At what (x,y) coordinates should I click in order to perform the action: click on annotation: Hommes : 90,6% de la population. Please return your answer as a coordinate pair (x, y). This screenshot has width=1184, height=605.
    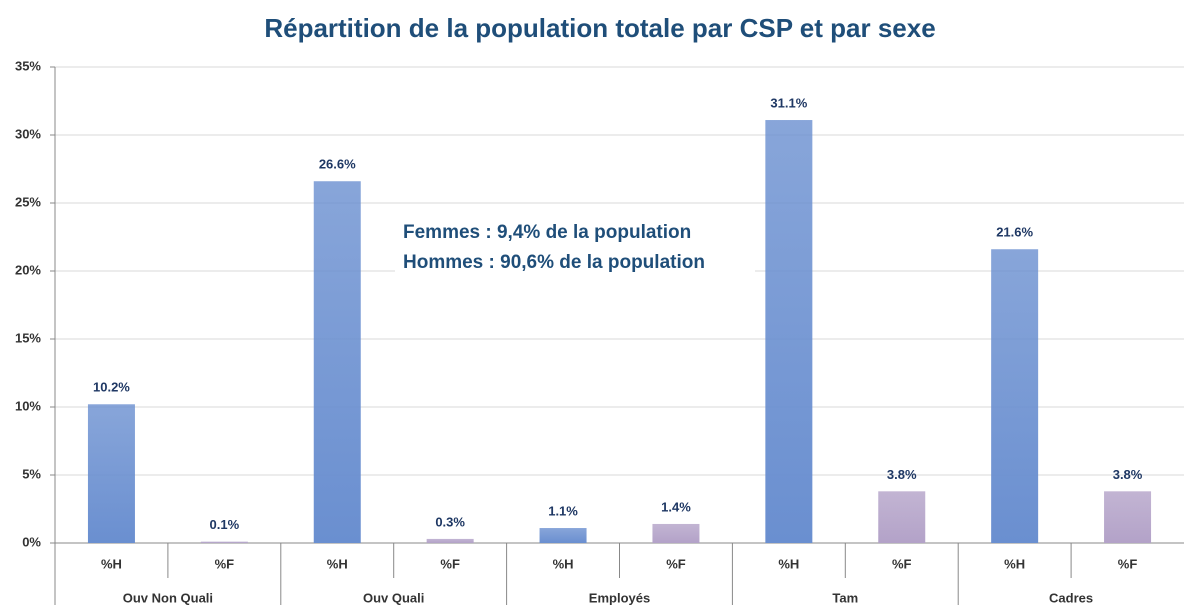
    Looking at the image, I should click on (554, 262).